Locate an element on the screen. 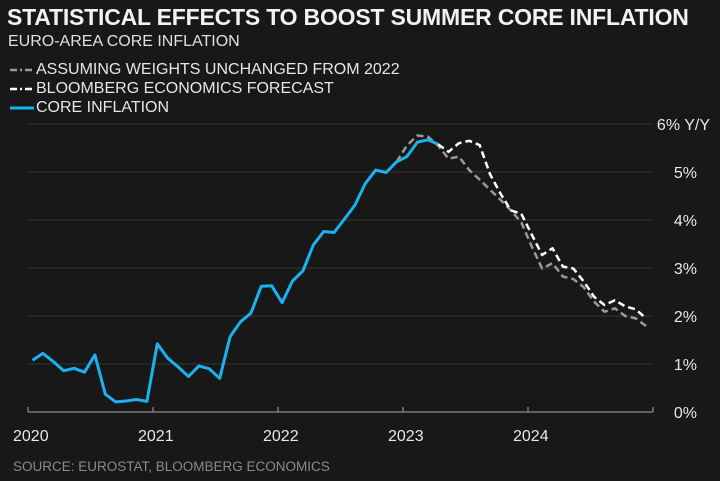 Image resolution: width=720 pixels, height=481 pixels. chart-subtitle: EURO-AREA CORE INFLATION is located at coordinates (124, 41).